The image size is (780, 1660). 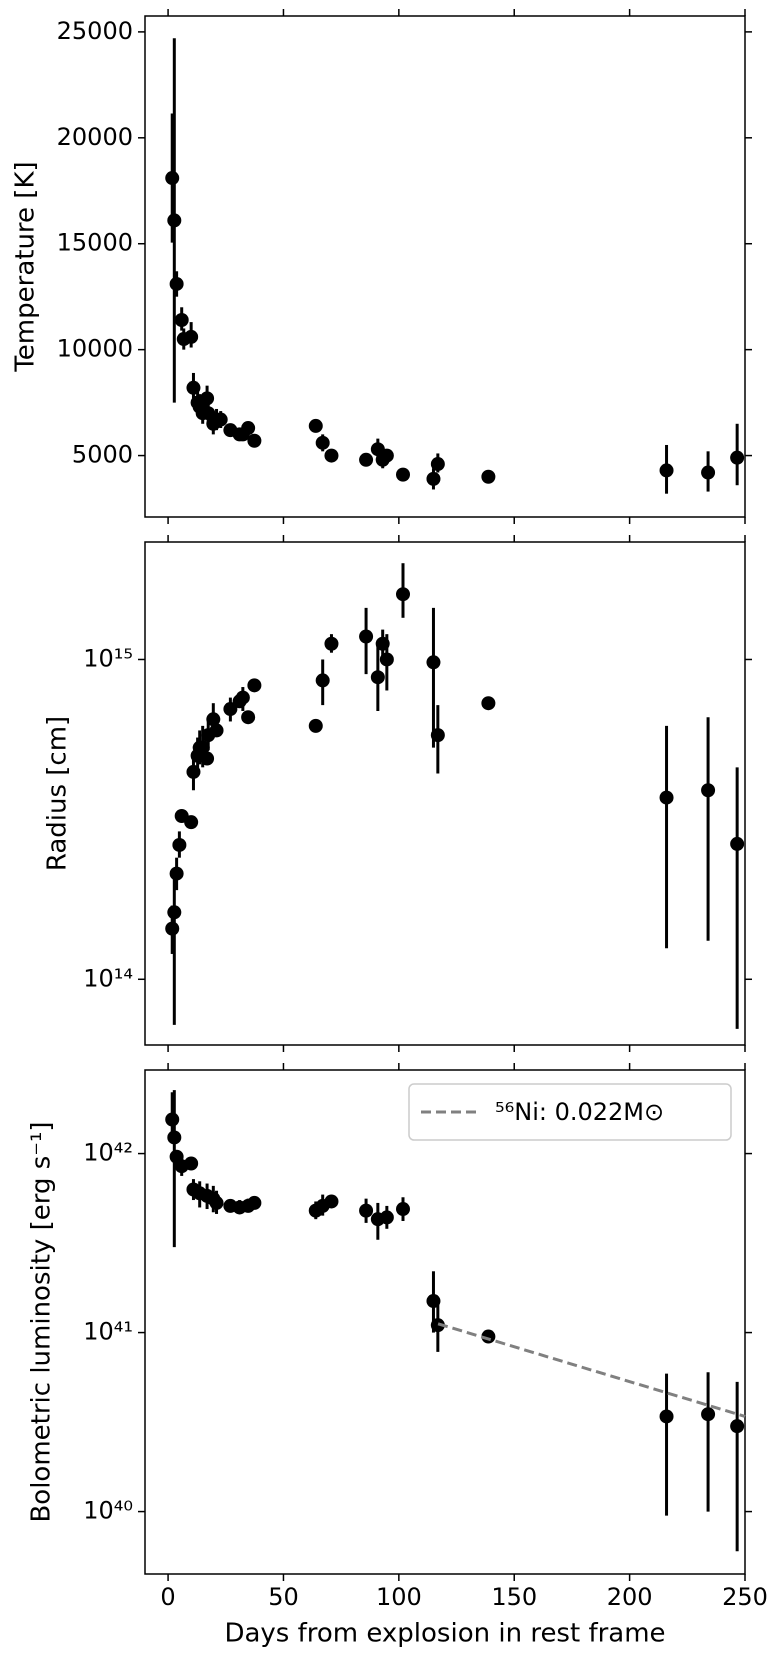 What do you see at coordinates (108, 1153) in the screenshot?
I see `y-tick-label: 10⁴²` at bounding box center [108, 1153].